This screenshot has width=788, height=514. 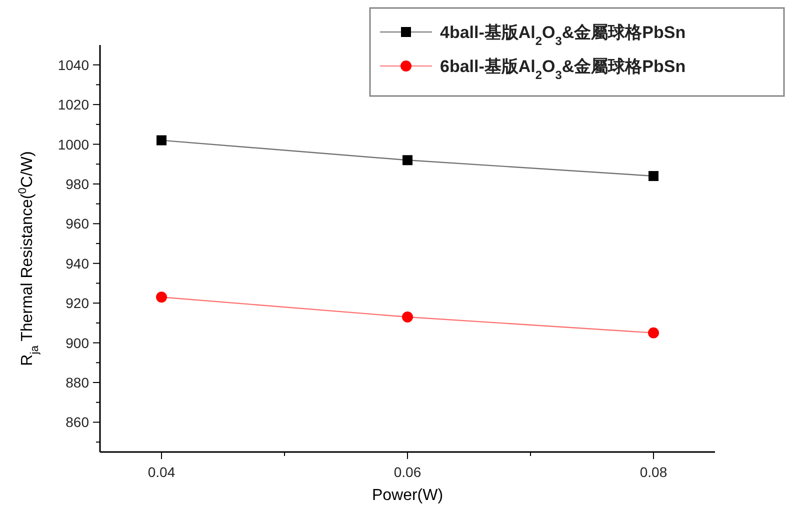 I want to click on y-tick-label: 920, so click(x=78, y=303).